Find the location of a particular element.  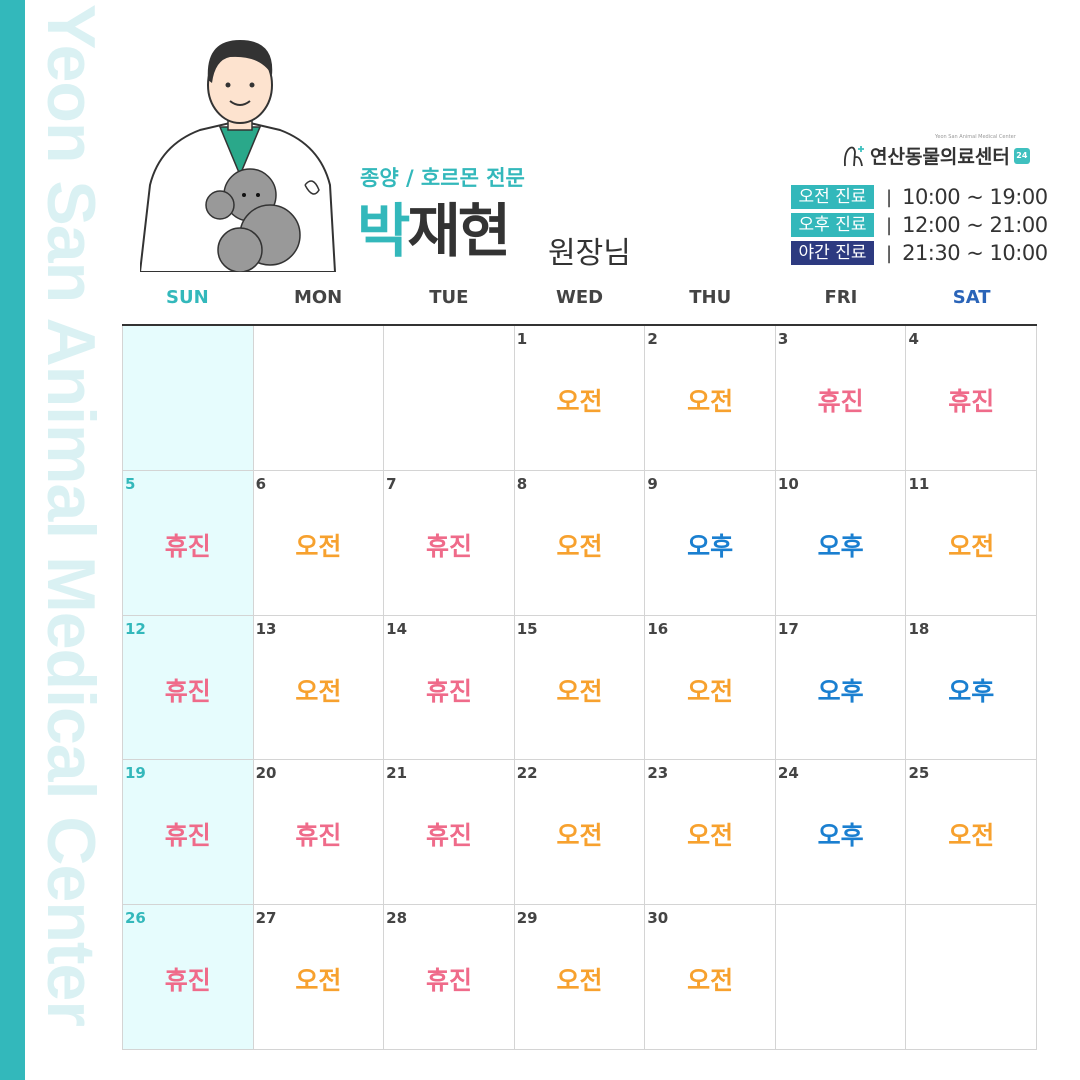

day-number: 22 is located at coordinates (527, 773).